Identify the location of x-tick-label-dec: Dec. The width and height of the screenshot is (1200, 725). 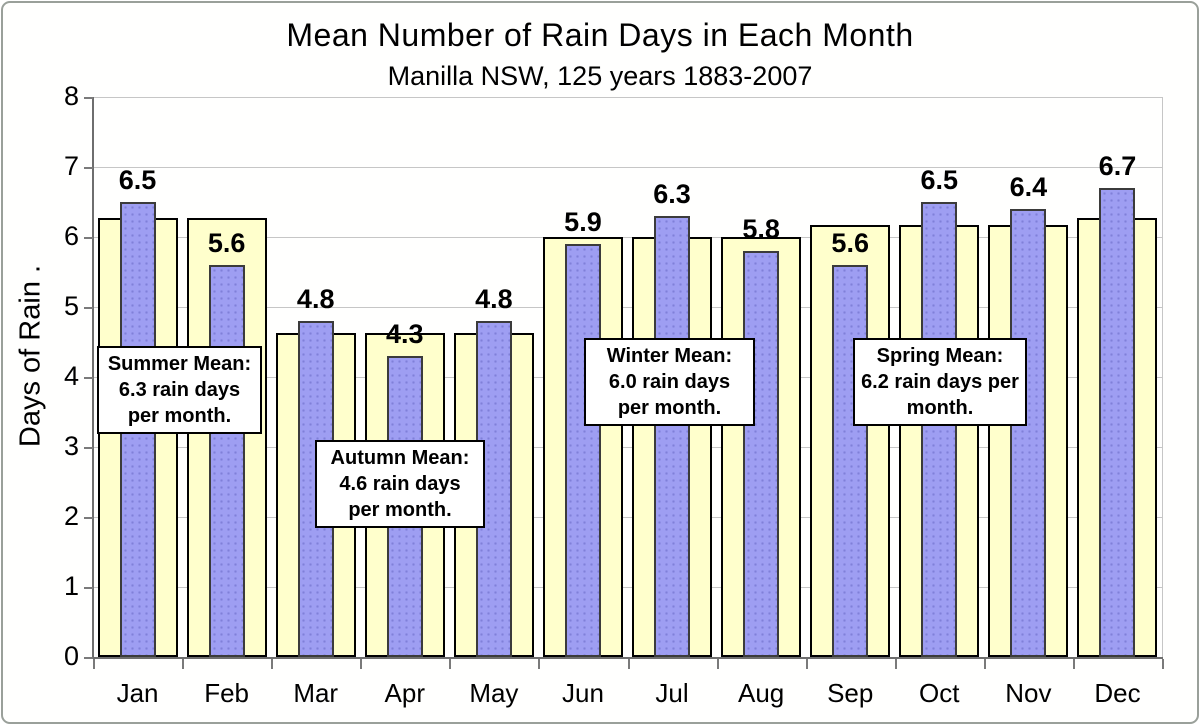
(1117, 693).